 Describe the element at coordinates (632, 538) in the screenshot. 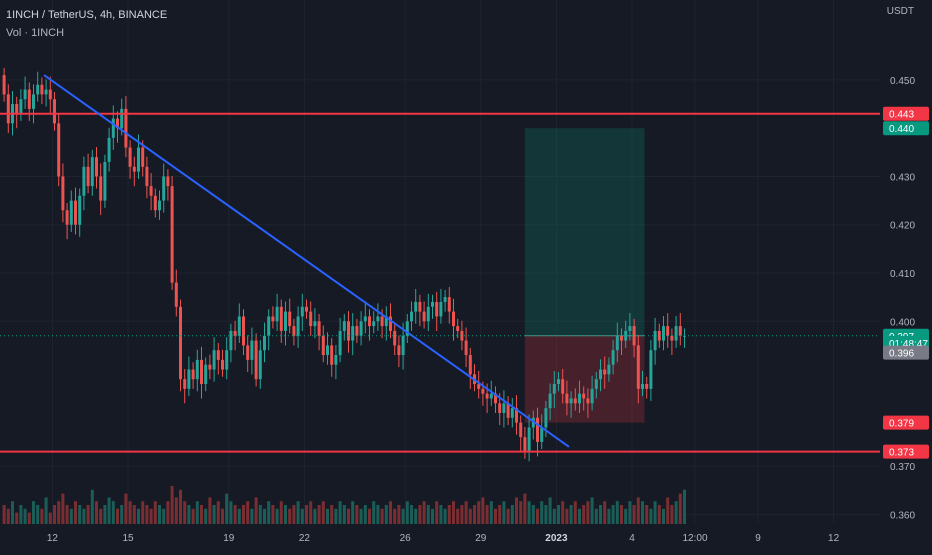

I see `time-tick-label: 4` at that location.